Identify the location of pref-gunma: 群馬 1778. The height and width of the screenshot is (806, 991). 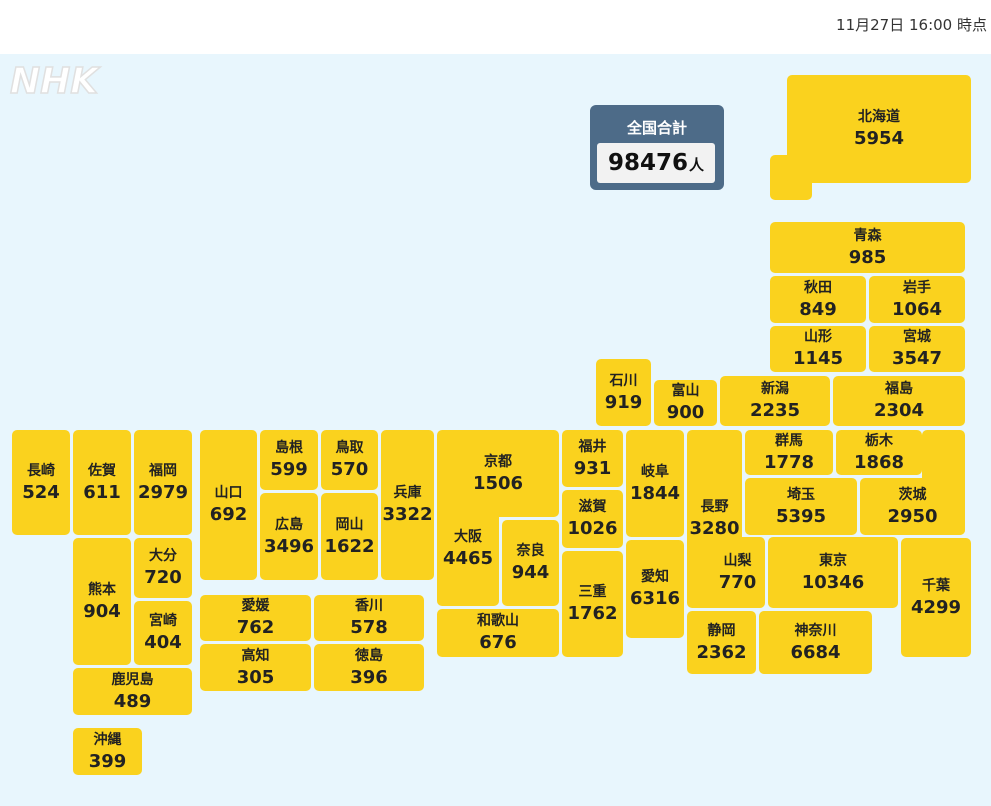
(789, 452).